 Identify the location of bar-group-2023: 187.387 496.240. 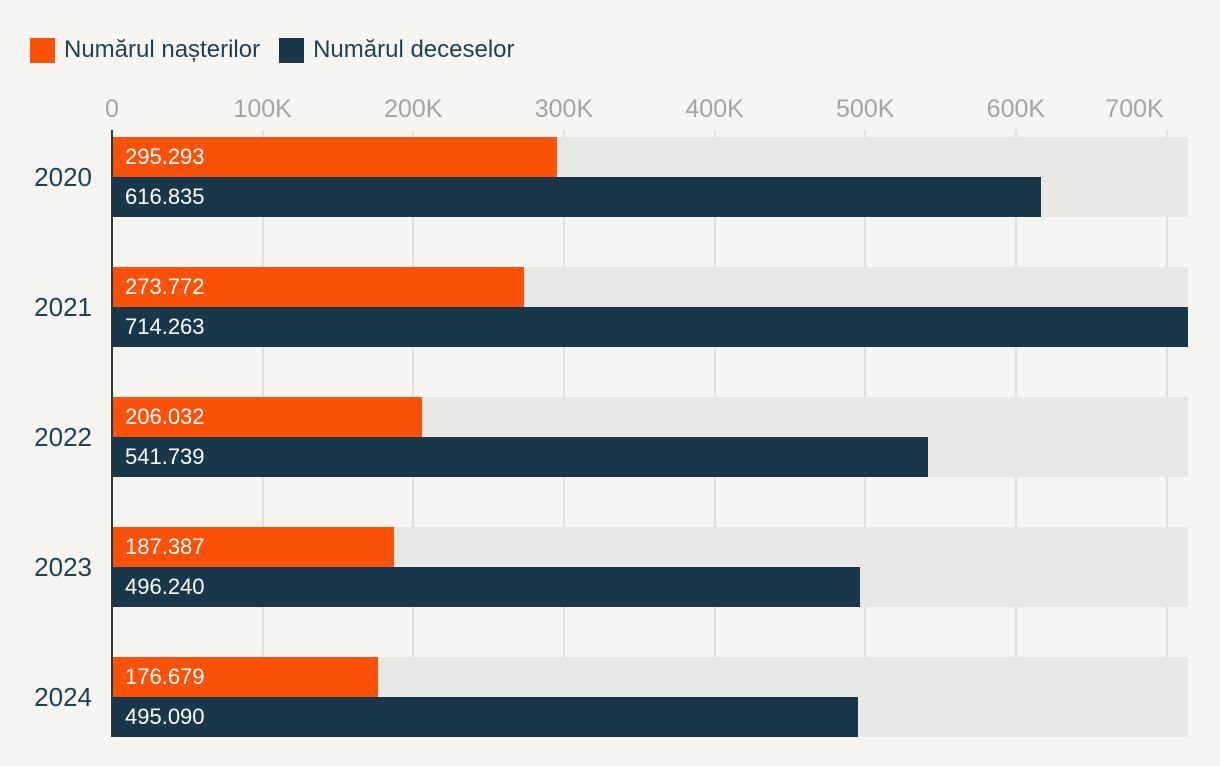
(650, 567).